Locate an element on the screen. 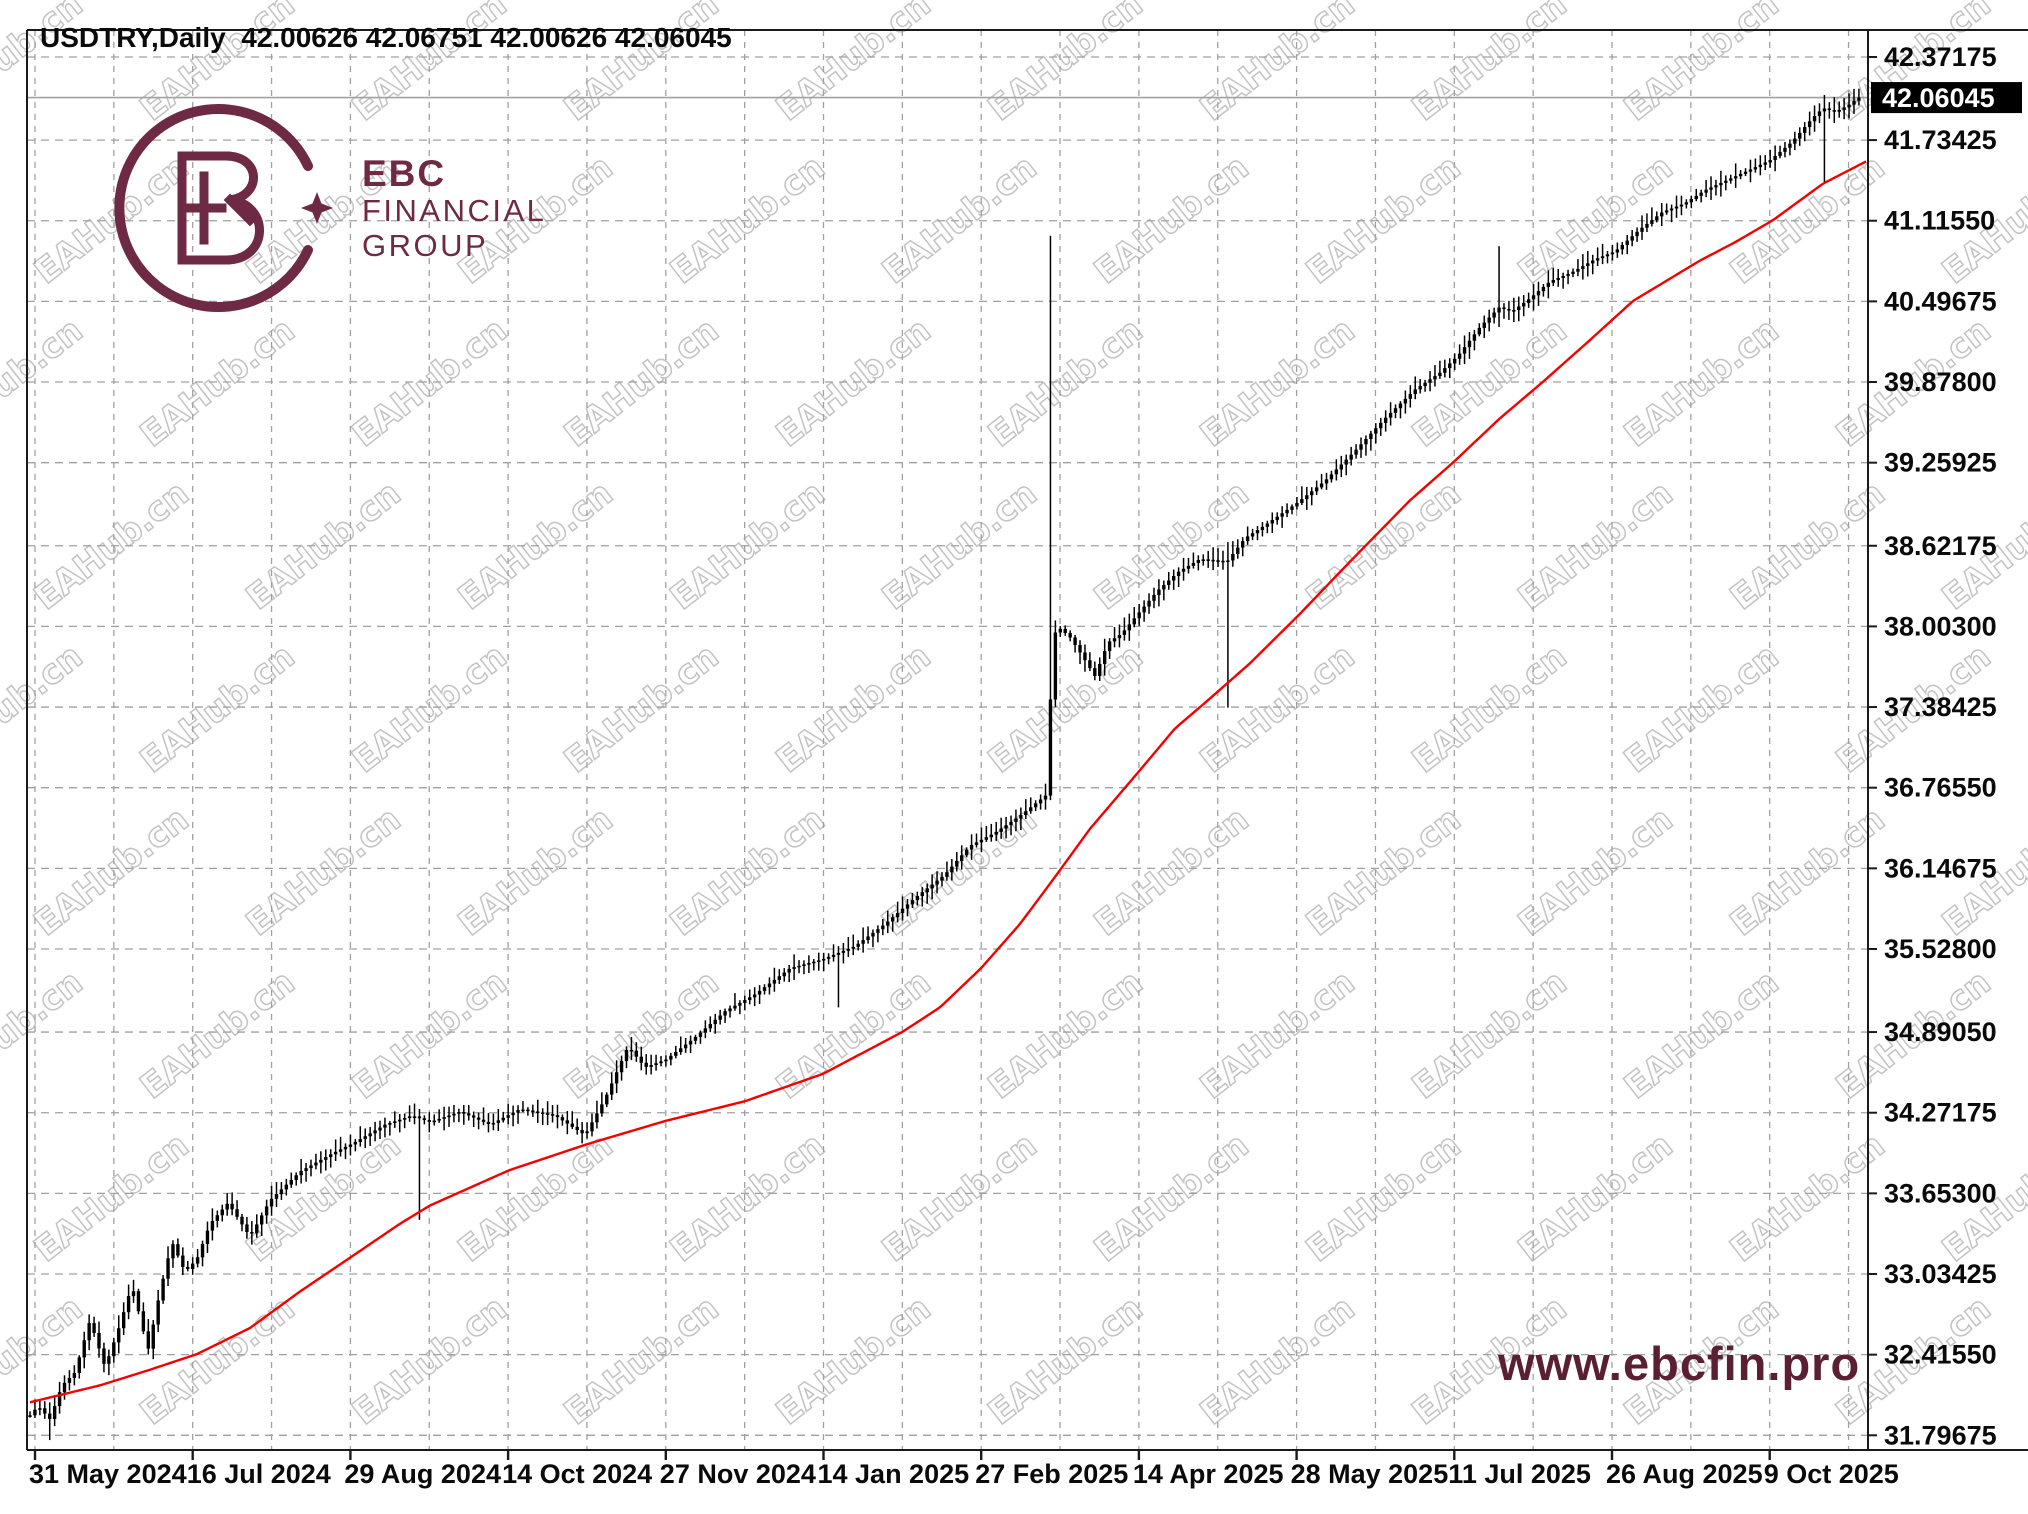 This screenshot has height=1514, width=2028. ebc-logo: EBC FINANCIAL GROUP is located at coordinates (325, 208).